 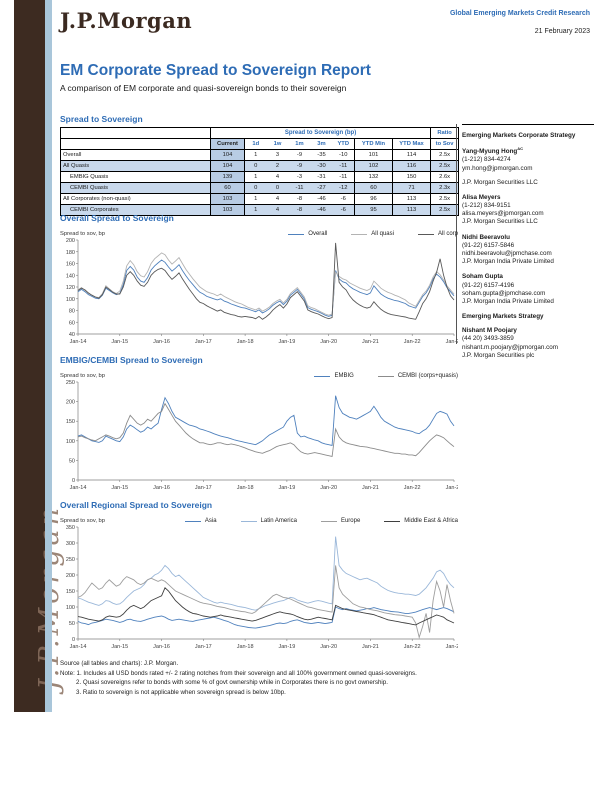 I want to click on analyst-phone: (1-212) 834-9151, so click(x=486, y=206).